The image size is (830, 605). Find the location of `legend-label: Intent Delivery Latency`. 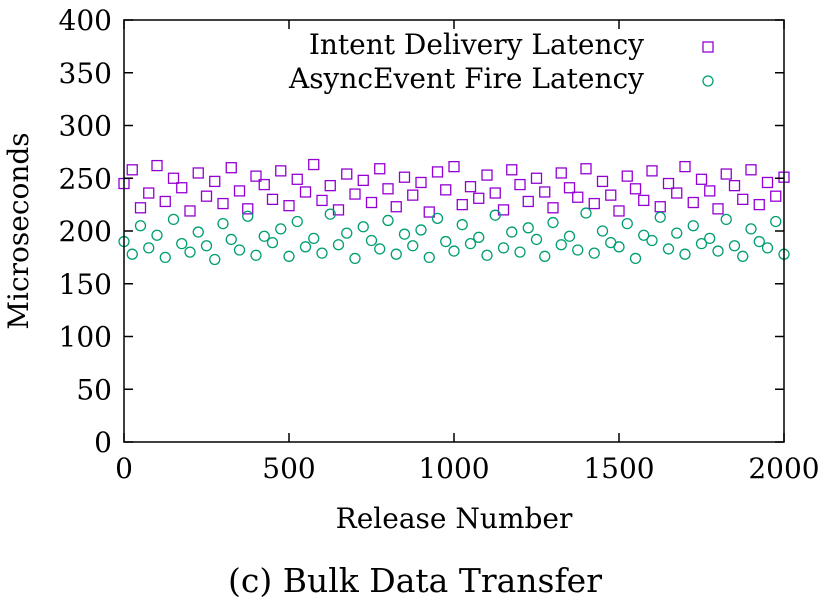

legend-label: Intent Delivery Latency is located at coordinates (476, 44).